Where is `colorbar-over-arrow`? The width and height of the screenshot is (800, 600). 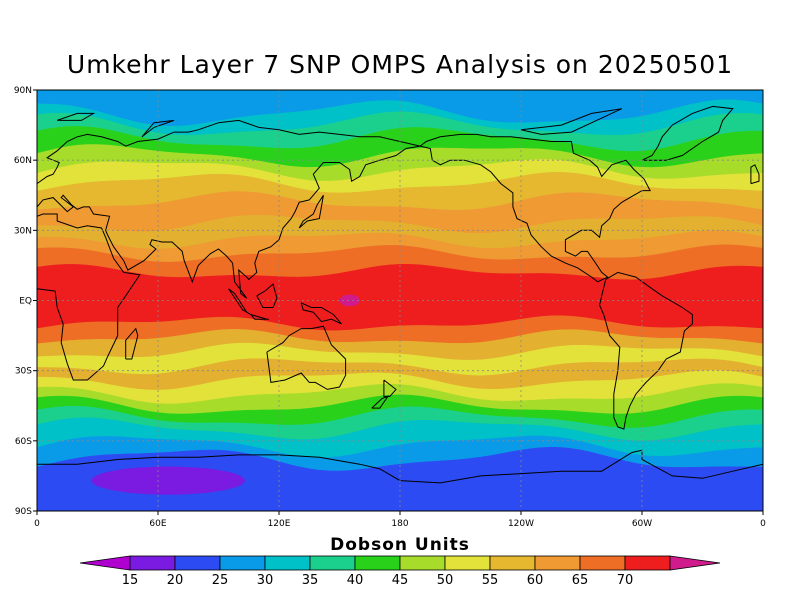 colorbar-over-arrow is located at coordinates (695, 563).